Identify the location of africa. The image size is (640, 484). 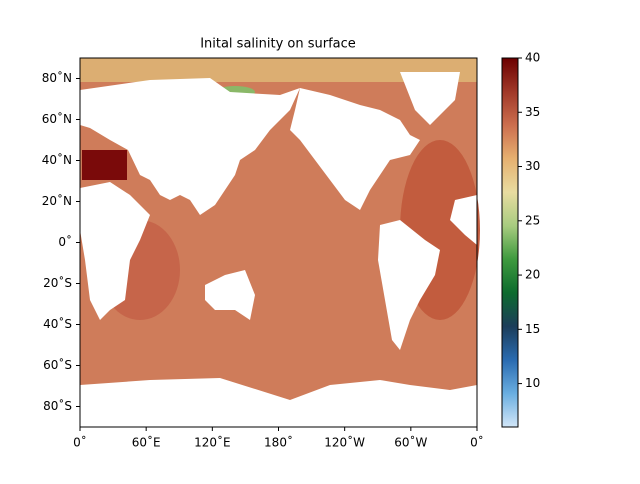
(115, 251).